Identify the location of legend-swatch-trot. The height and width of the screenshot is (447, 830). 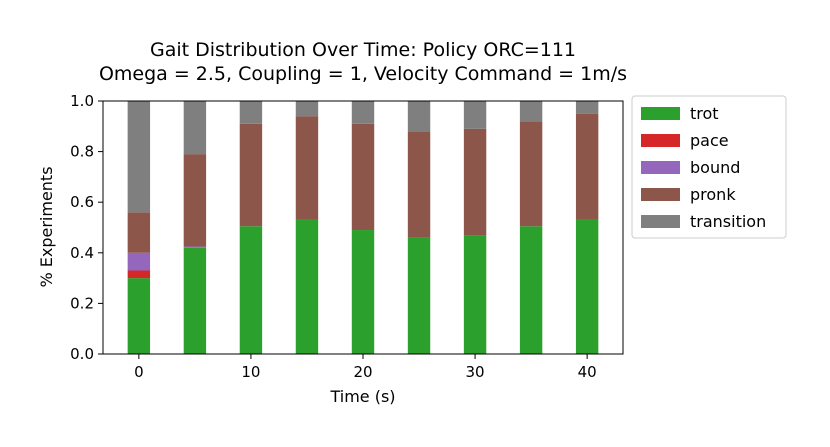
(660, 113).